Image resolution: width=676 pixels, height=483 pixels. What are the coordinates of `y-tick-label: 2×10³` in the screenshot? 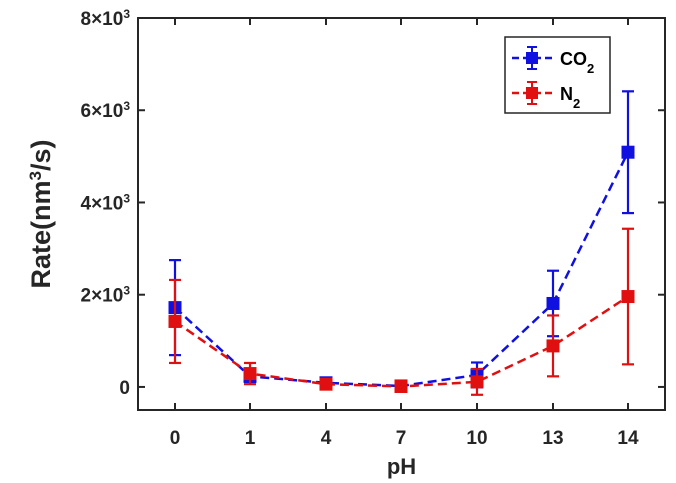 It's located at (106, 295).